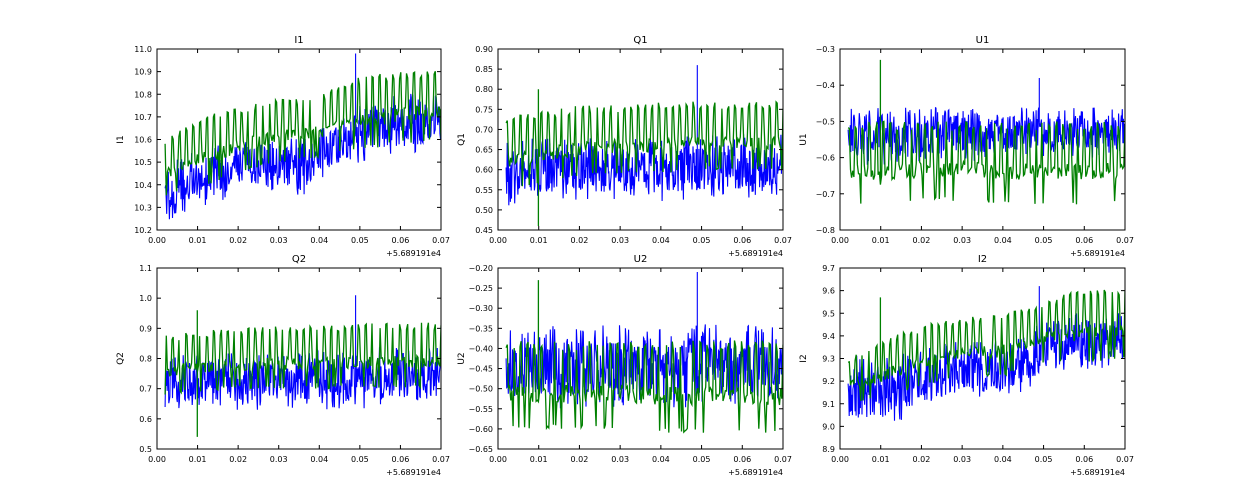  What do you see at coordinates (145, 328) in the screenshot?
I see `y-tick-label: 0.9` at bounding box center [145, 328].